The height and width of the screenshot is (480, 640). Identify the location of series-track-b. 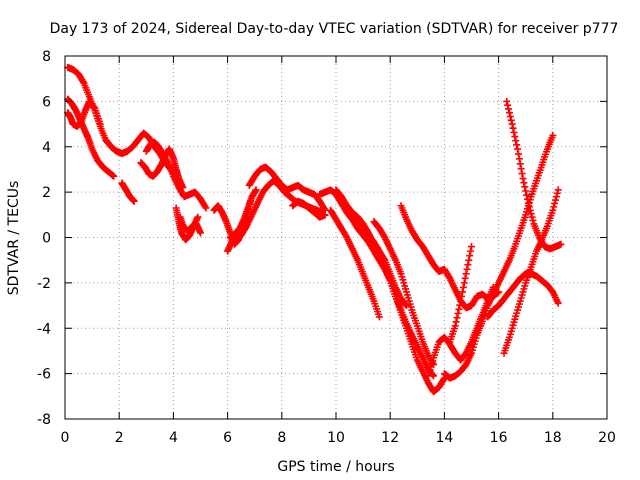
(91, 137).